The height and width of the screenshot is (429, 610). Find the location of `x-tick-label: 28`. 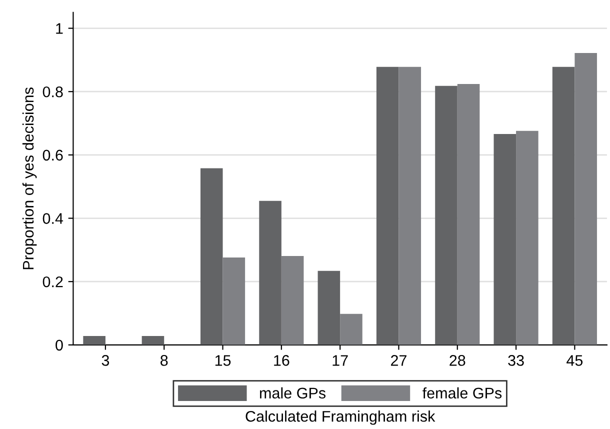

x-tick-label: 28 is located at coordinates (458, 360).